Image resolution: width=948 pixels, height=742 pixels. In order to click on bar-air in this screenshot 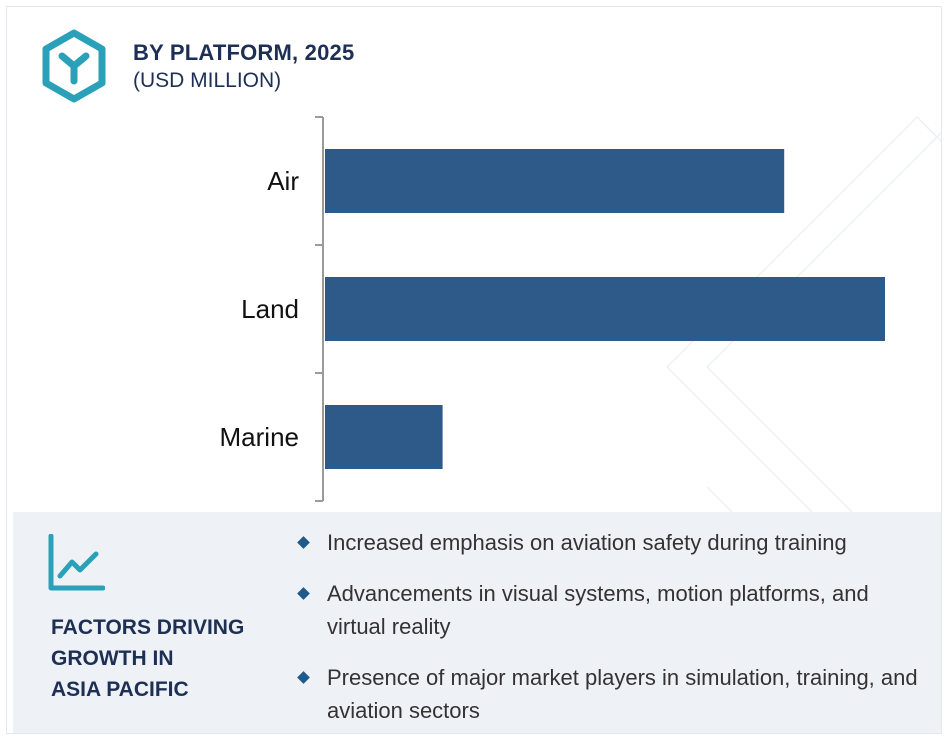, I will do `click(555, 181)`.